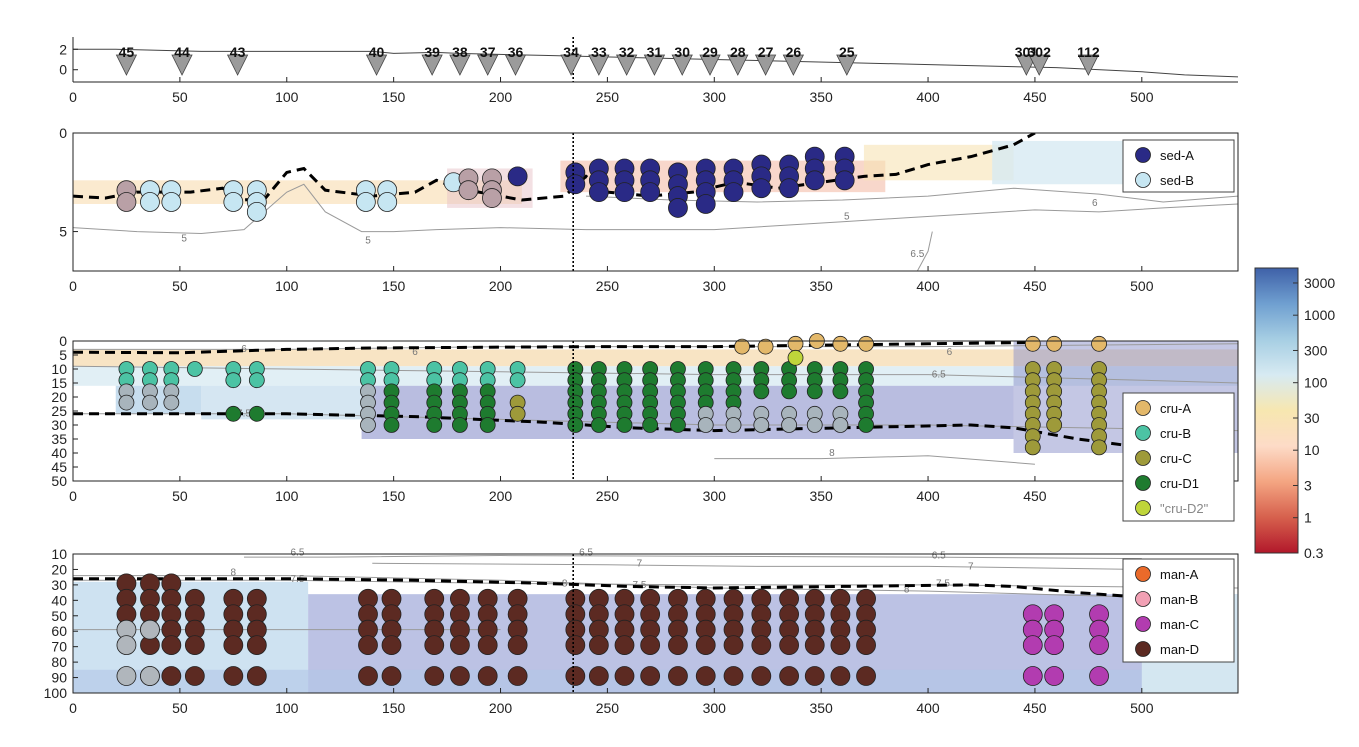  I want to click on station-label: 36, so click(516, 52).